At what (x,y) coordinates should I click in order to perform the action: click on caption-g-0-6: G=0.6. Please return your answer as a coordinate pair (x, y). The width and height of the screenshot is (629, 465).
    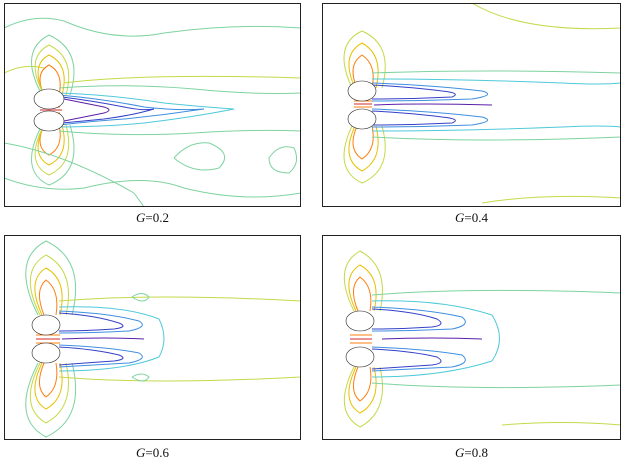
    Looking at the image, I should click on (152, 453).